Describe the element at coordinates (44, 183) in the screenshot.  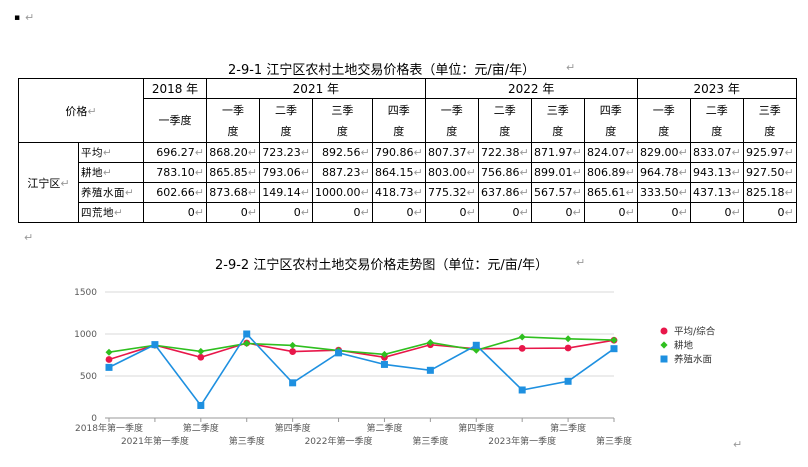
I see `region-text: 江宁区` at that location.